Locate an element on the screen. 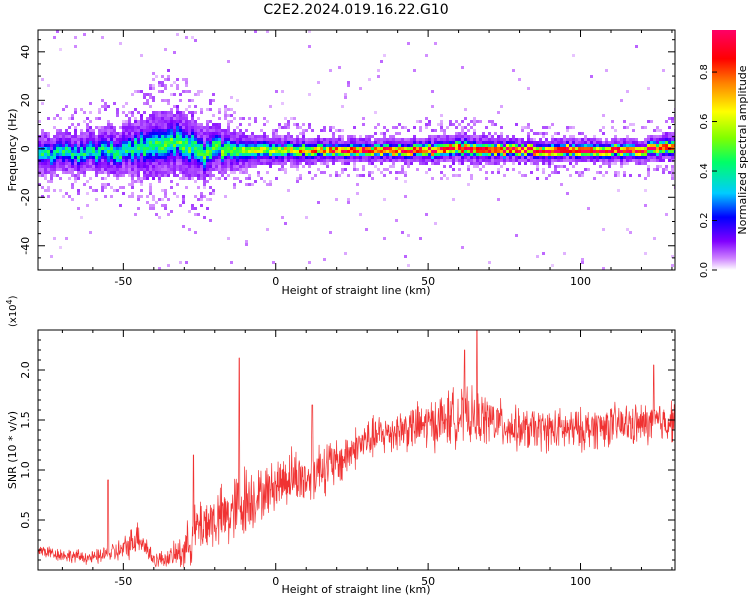 This screenshot has height=600, width=750. heatmap-ylabel: Frequency (Hz) is located at coordinates (12, 150).